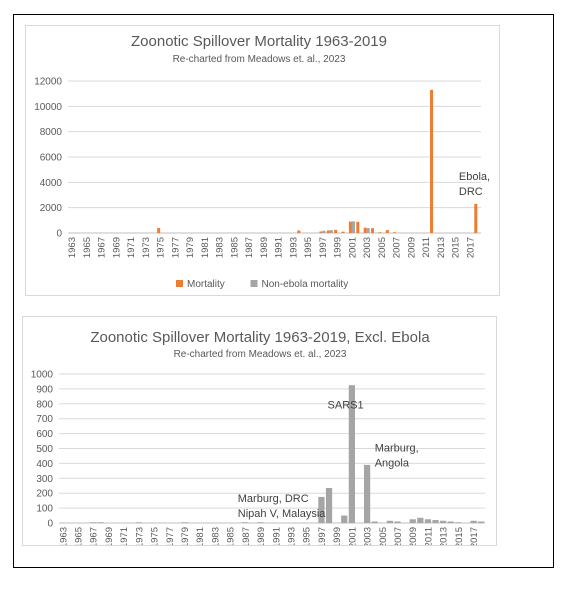 The image size is (583, 591). I want to click on y-tick-label: 0, so click(50, 524).